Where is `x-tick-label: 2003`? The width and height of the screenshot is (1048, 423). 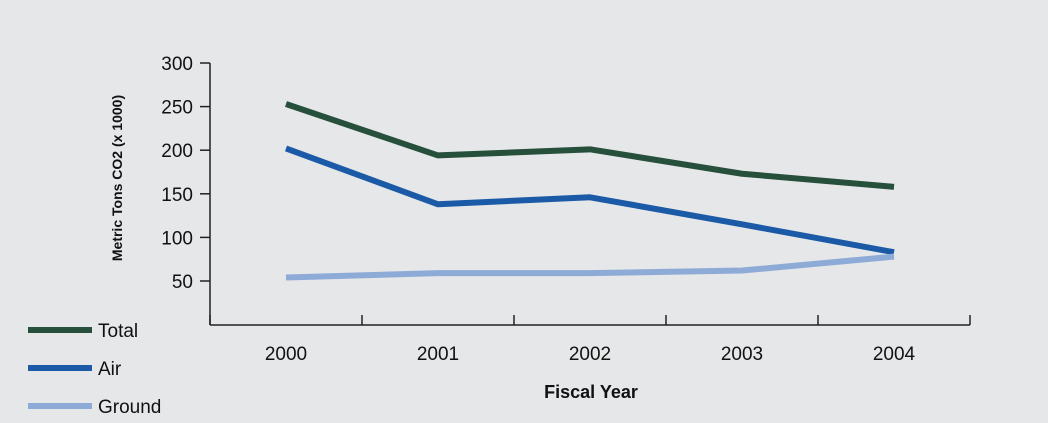 x-tick-label: 2003 is located at coordinates (742, 354).